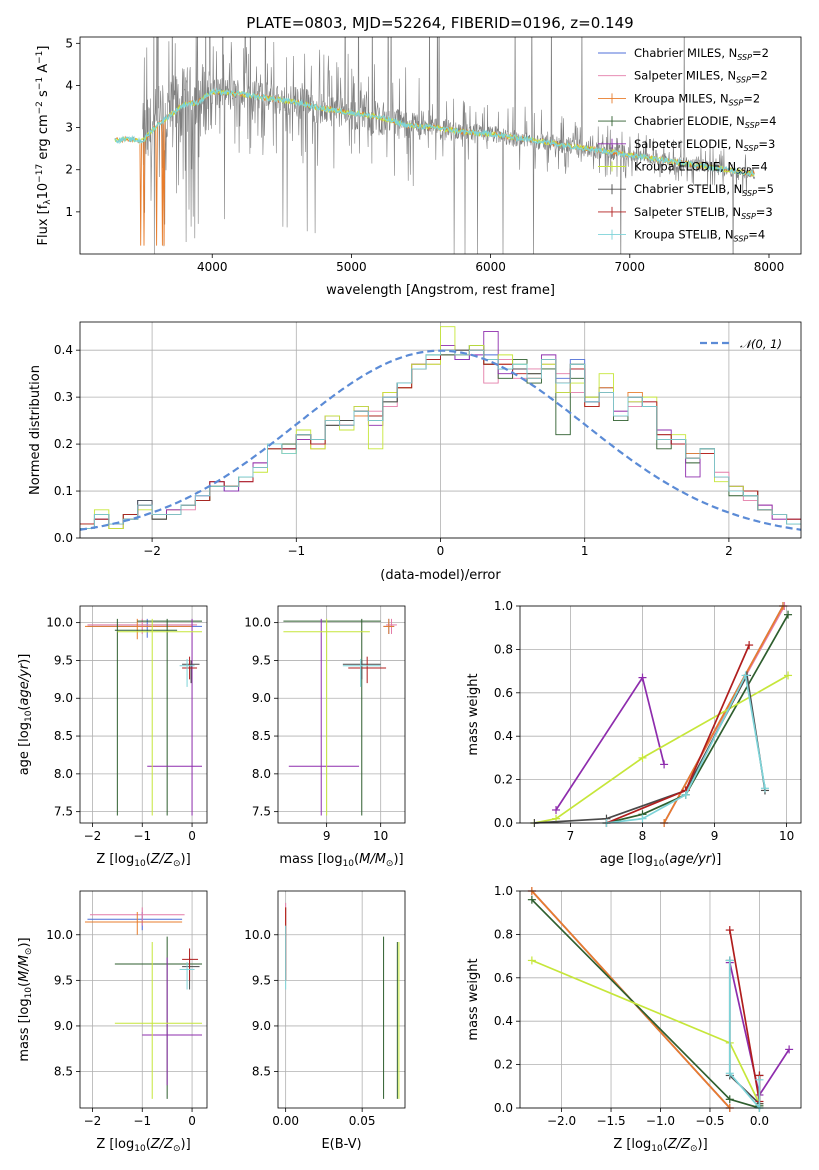 The height and width of the screenshot is (1170, 819). I want to click on x-tick-label: 7, so click(571, 836).